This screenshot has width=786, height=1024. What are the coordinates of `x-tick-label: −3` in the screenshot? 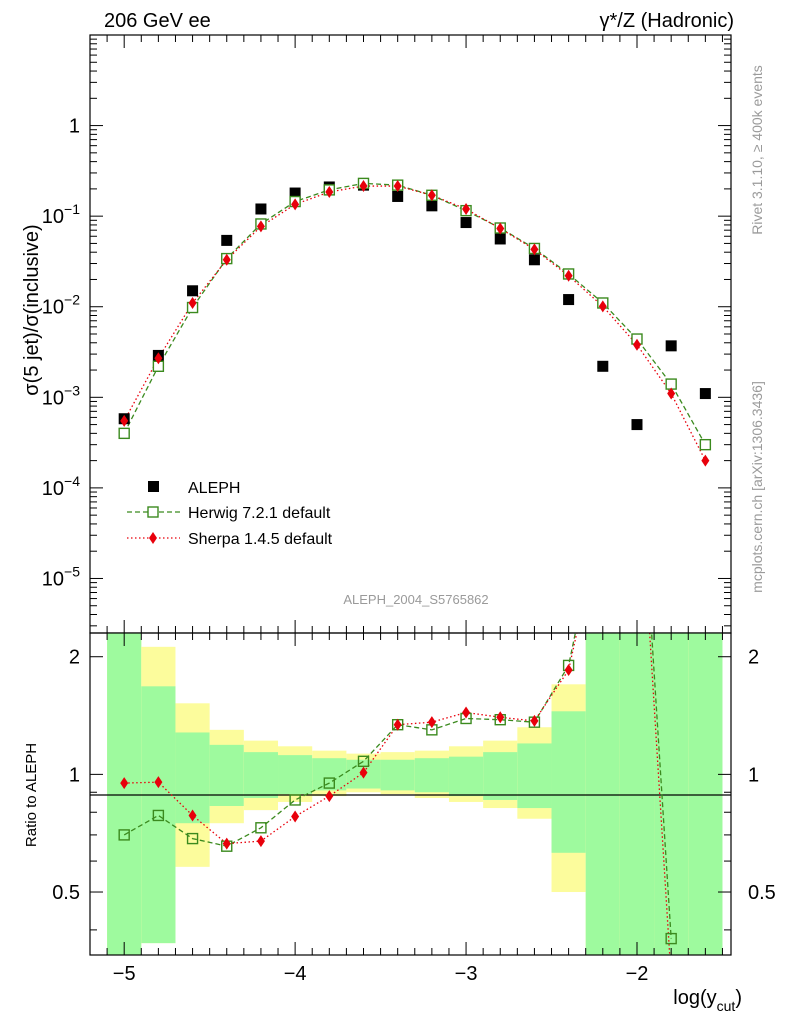 It's located at (466, 974).